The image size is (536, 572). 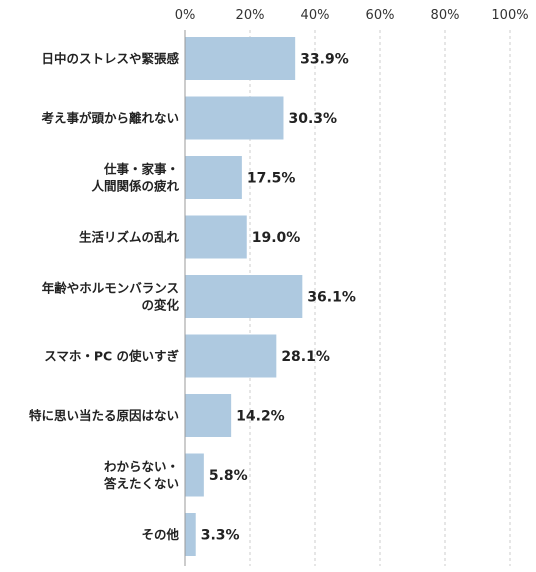 What do you see at coordinates (110, 118) in the screenshot?
I see `category-label: 考え事が頭から離れない` at bounding box center [110, 118].